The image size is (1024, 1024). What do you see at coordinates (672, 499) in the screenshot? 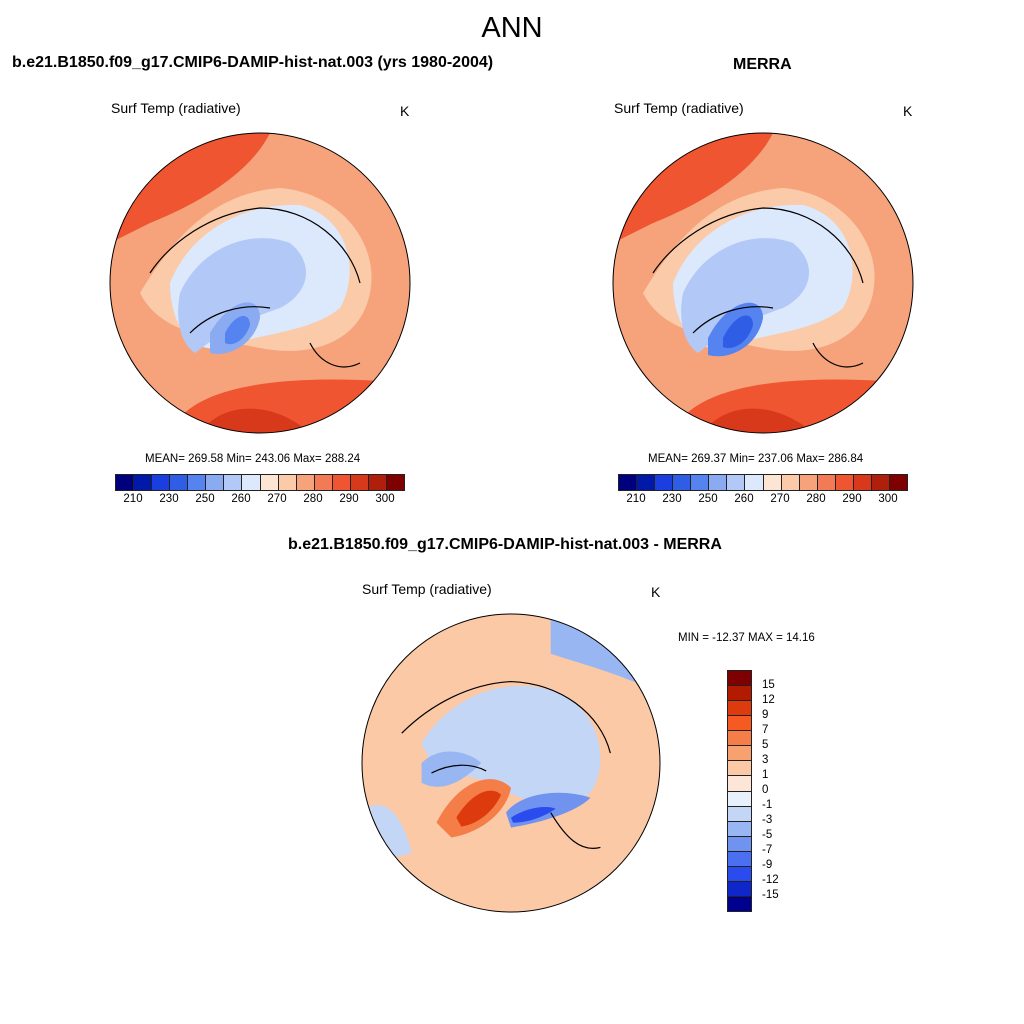
I see `right-colorbar-tick-label: 230` at bounding box center [672, 499].